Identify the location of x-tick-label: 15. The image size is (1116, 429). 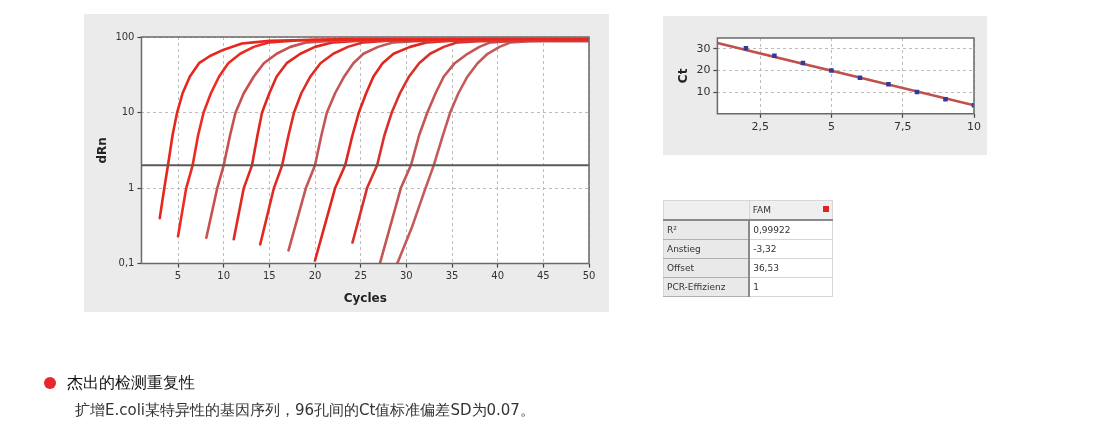
(269, 276).